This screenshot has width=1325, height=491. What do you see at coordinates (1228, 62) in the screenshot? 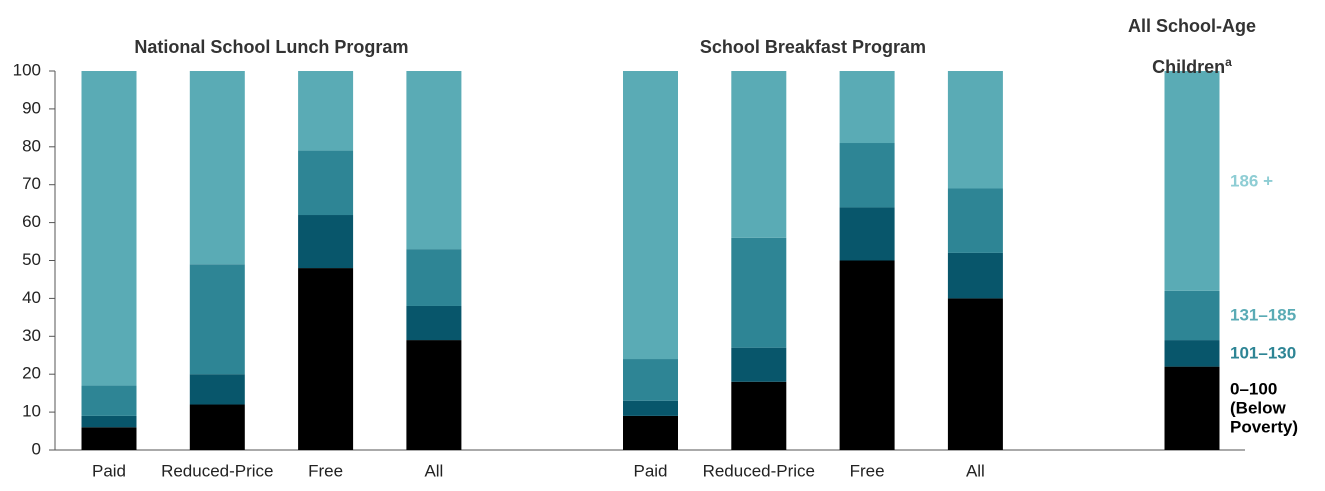
I see `group-label-note: a` at bounding box center [1228, 62].